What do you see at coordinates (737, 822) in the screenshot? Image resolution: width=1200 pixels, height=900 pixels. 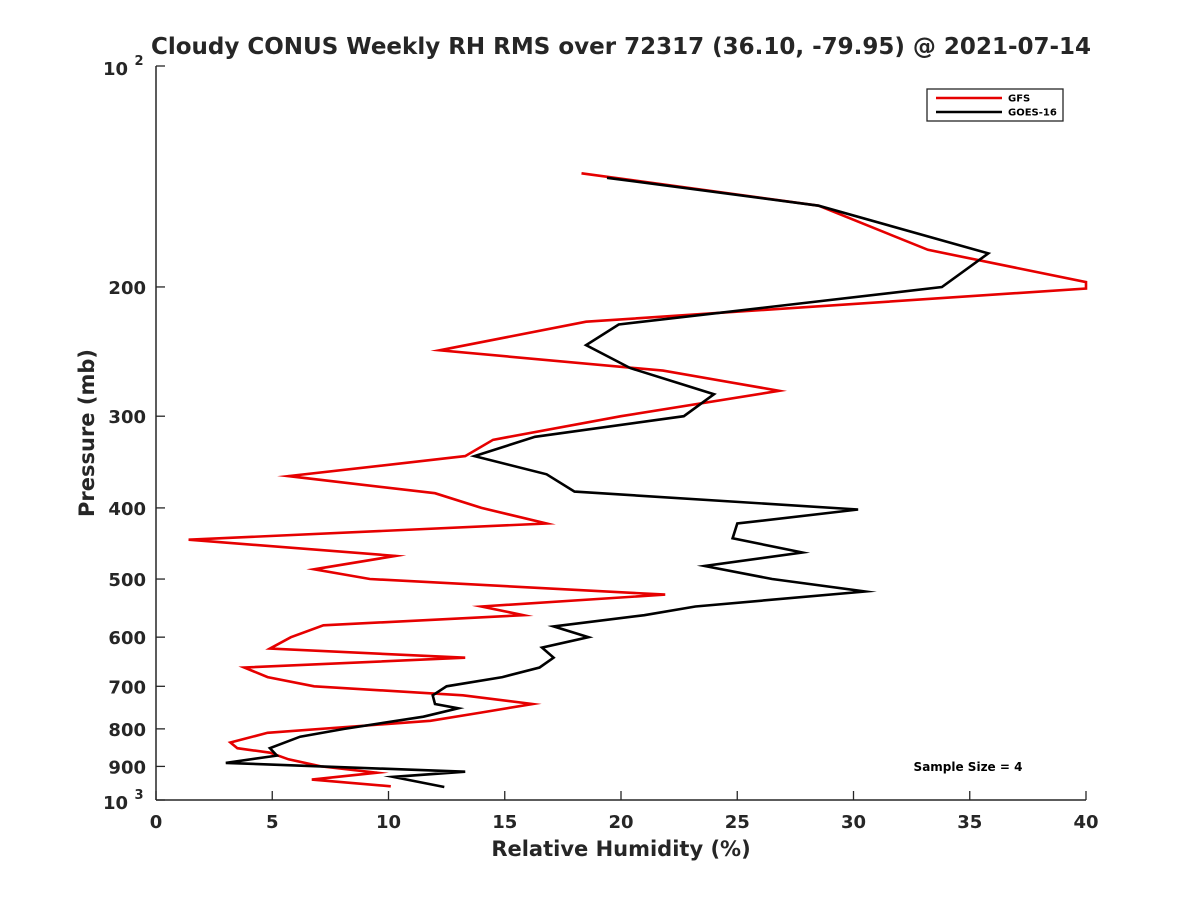 I see `x-tick-label: 25` at bounding box center [737, 822].